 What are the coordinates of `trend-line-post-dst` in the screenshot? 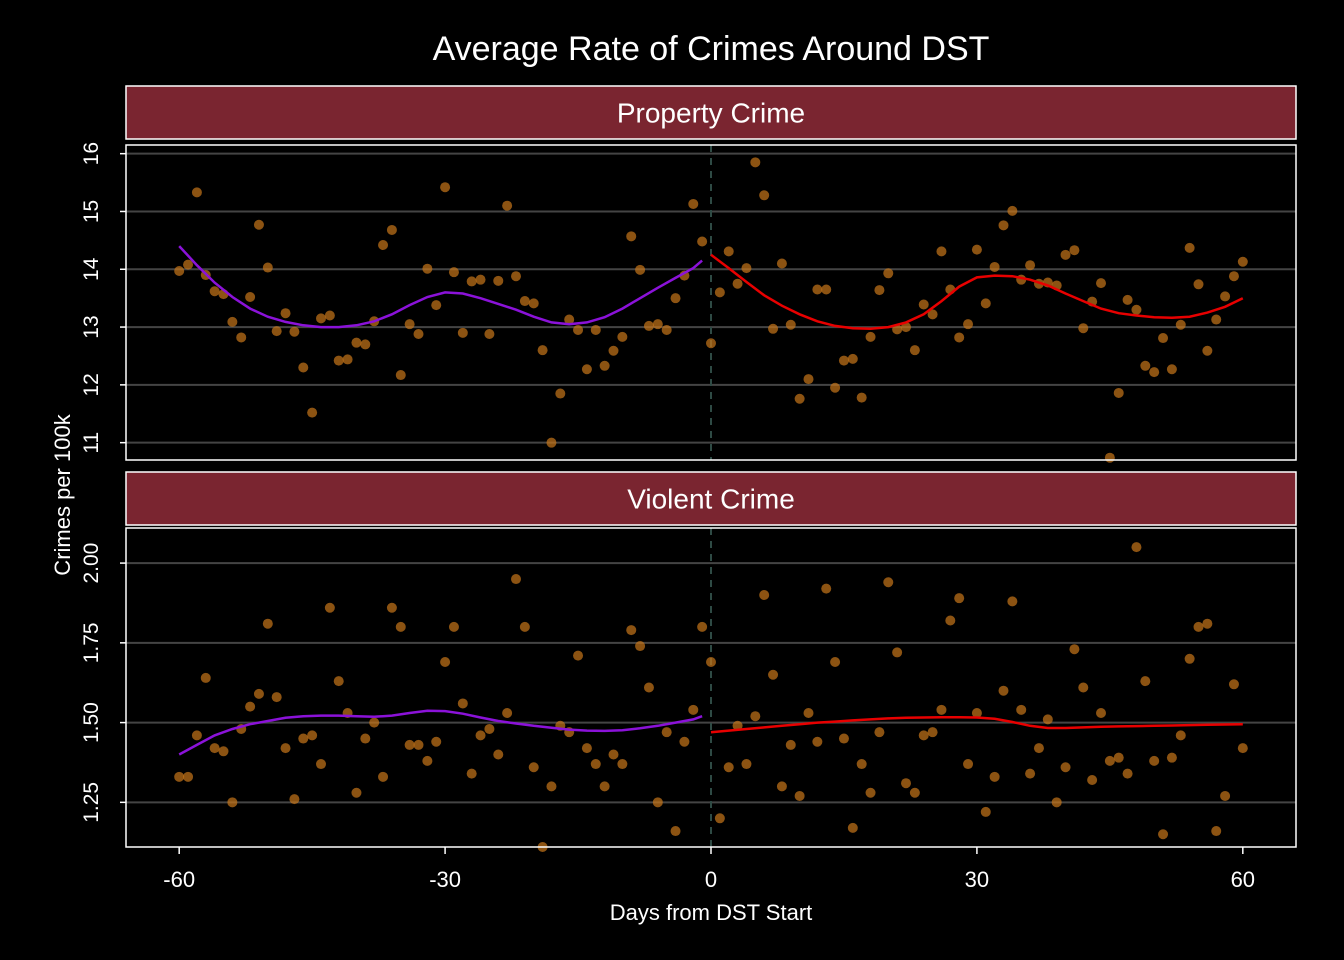 It's located at (977, 292).